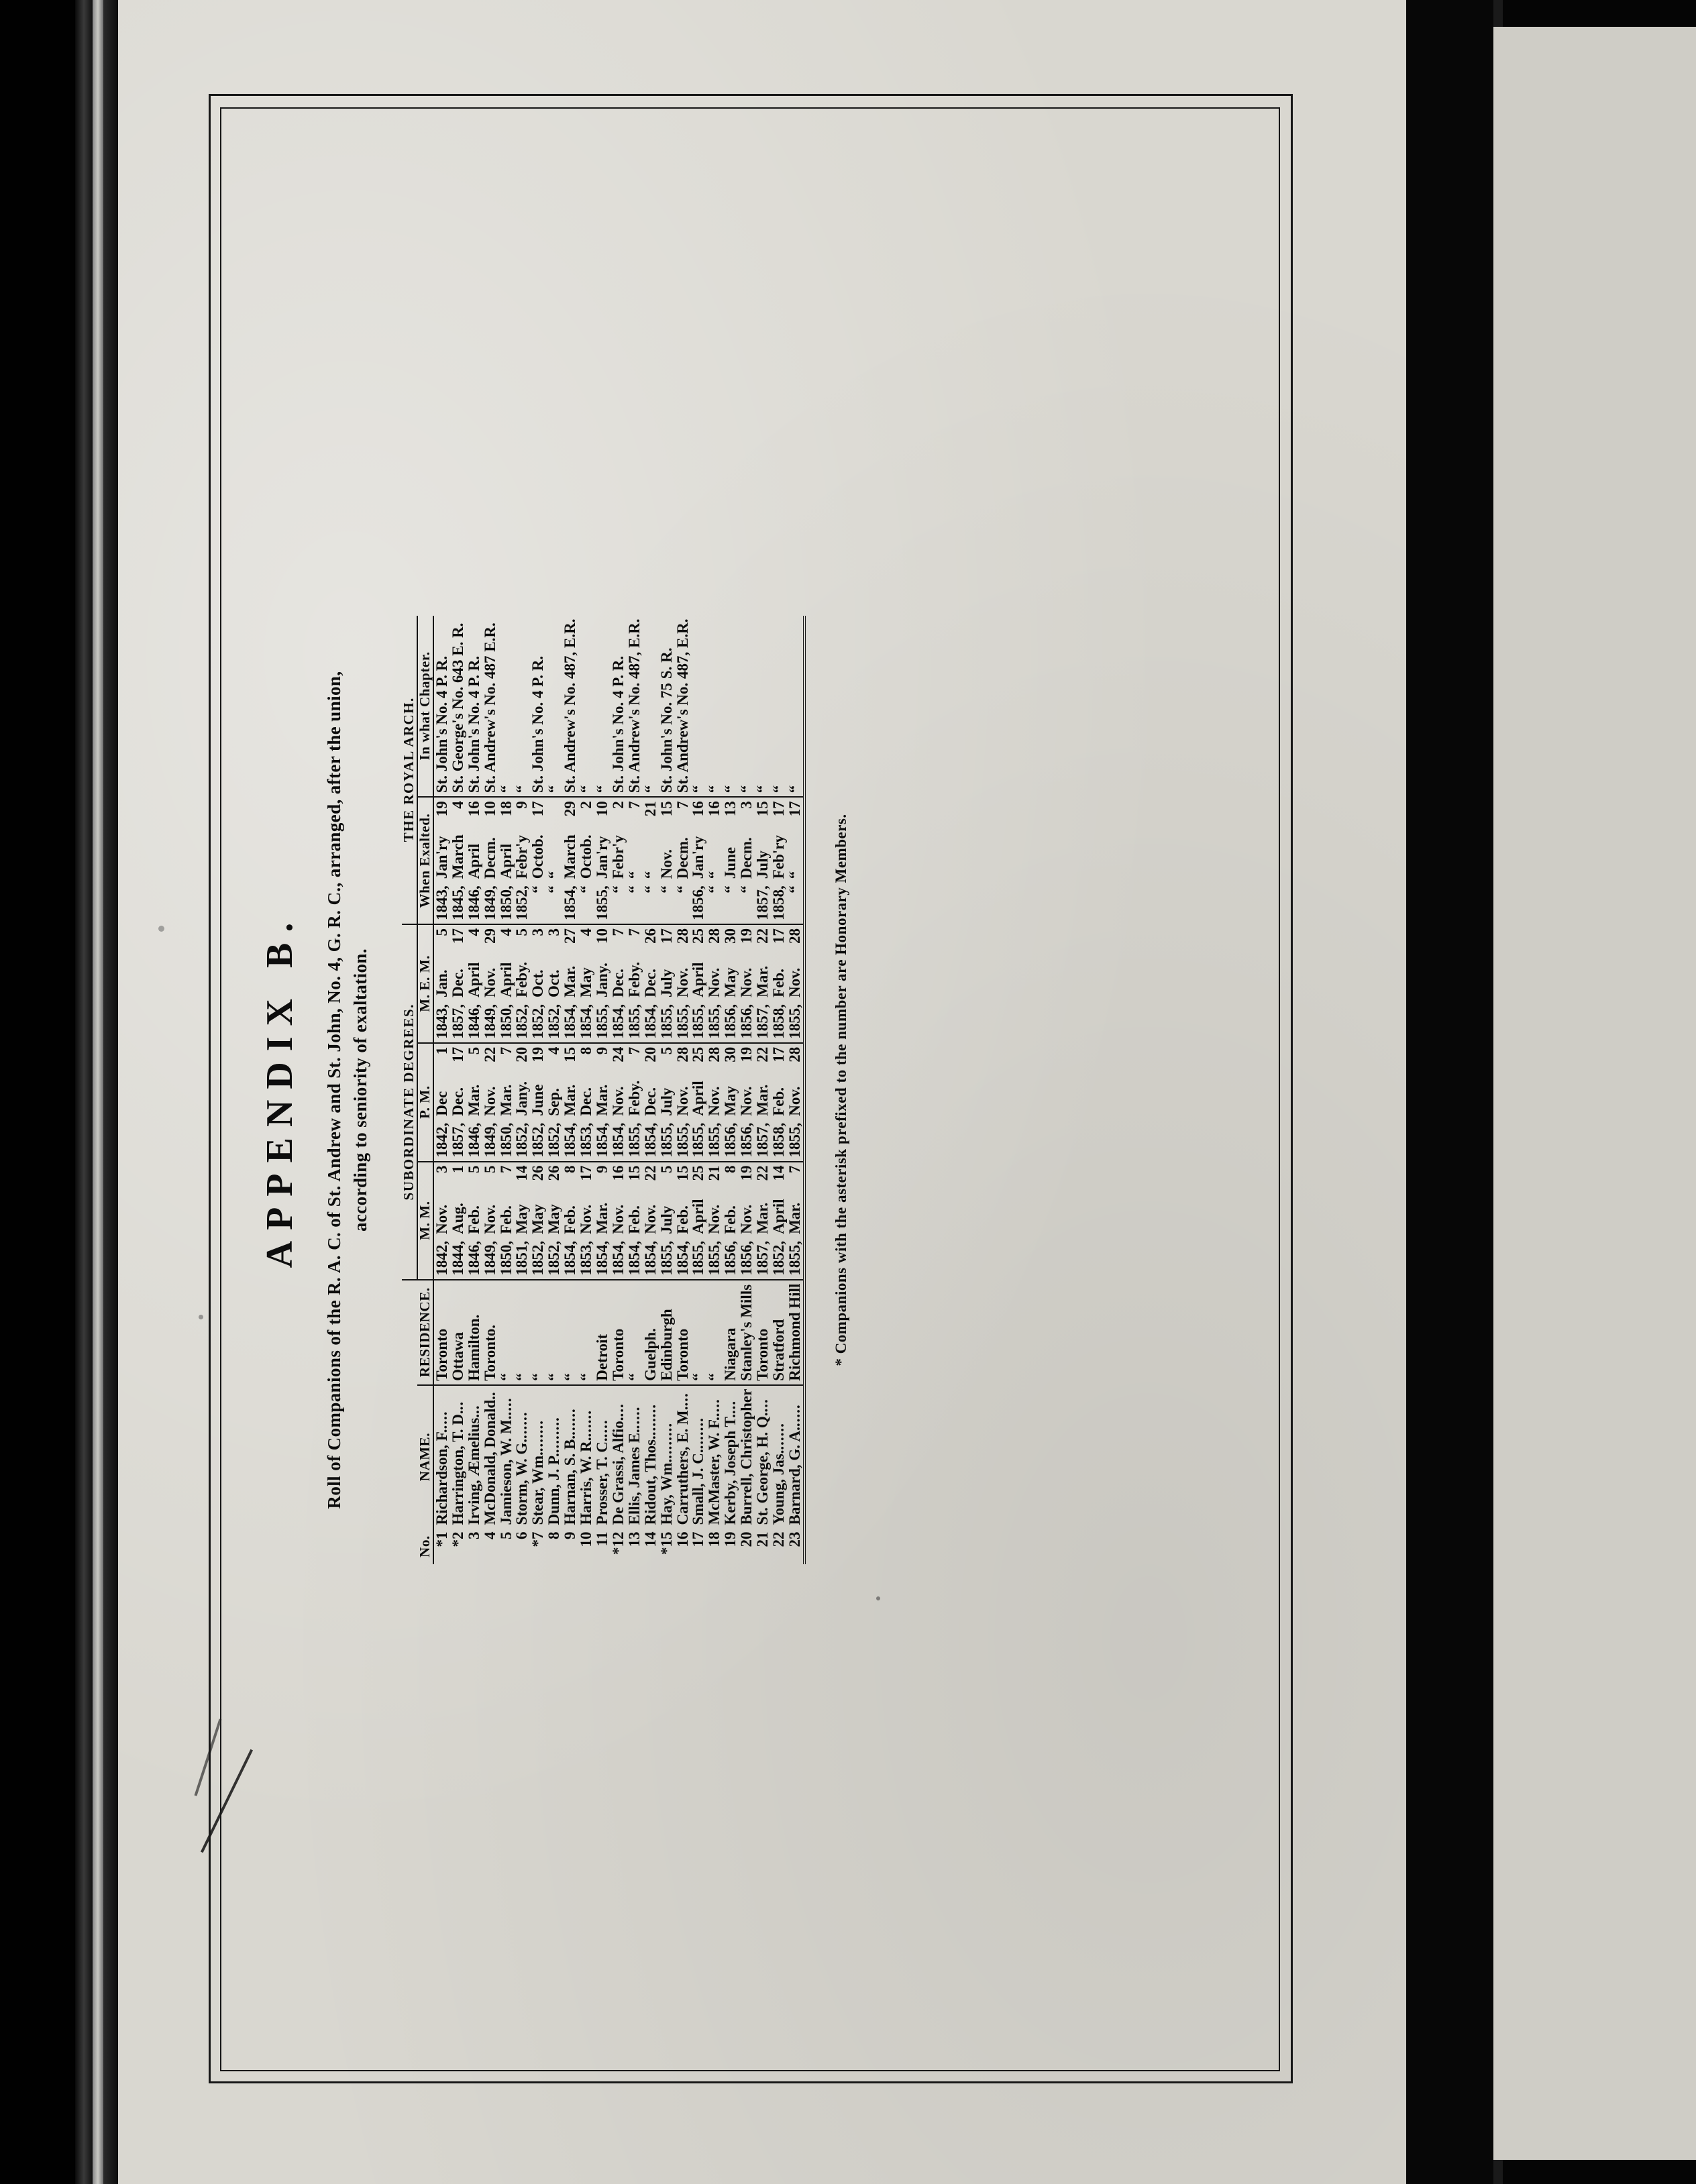 The width and height of the screenshot is (1696, 2184). Describe the element at coordinates (457, 983) in the screenshot. I see `cell-mem-month: Dec.` at that location.